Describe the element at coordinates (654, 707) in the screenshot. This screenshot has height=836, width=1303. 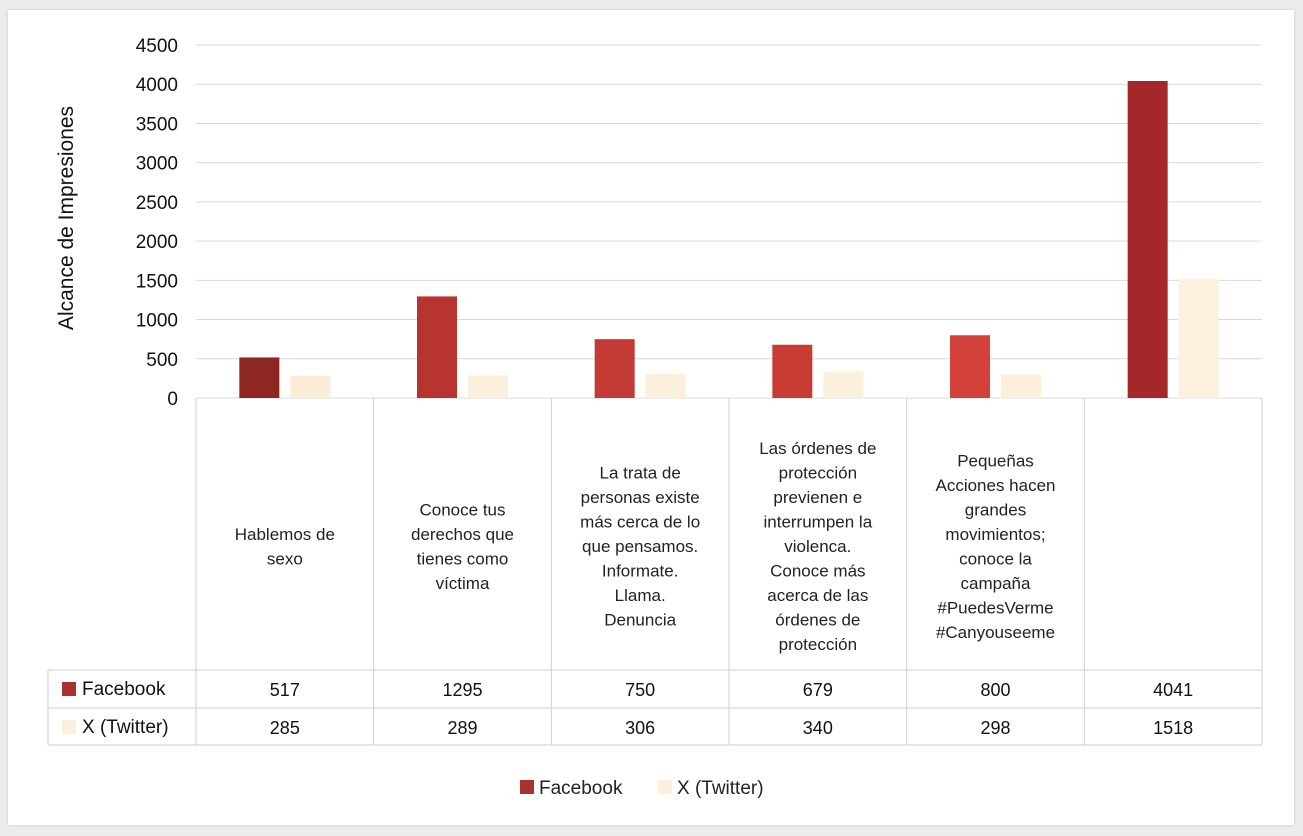
I see `table-grid-lines` at that location.